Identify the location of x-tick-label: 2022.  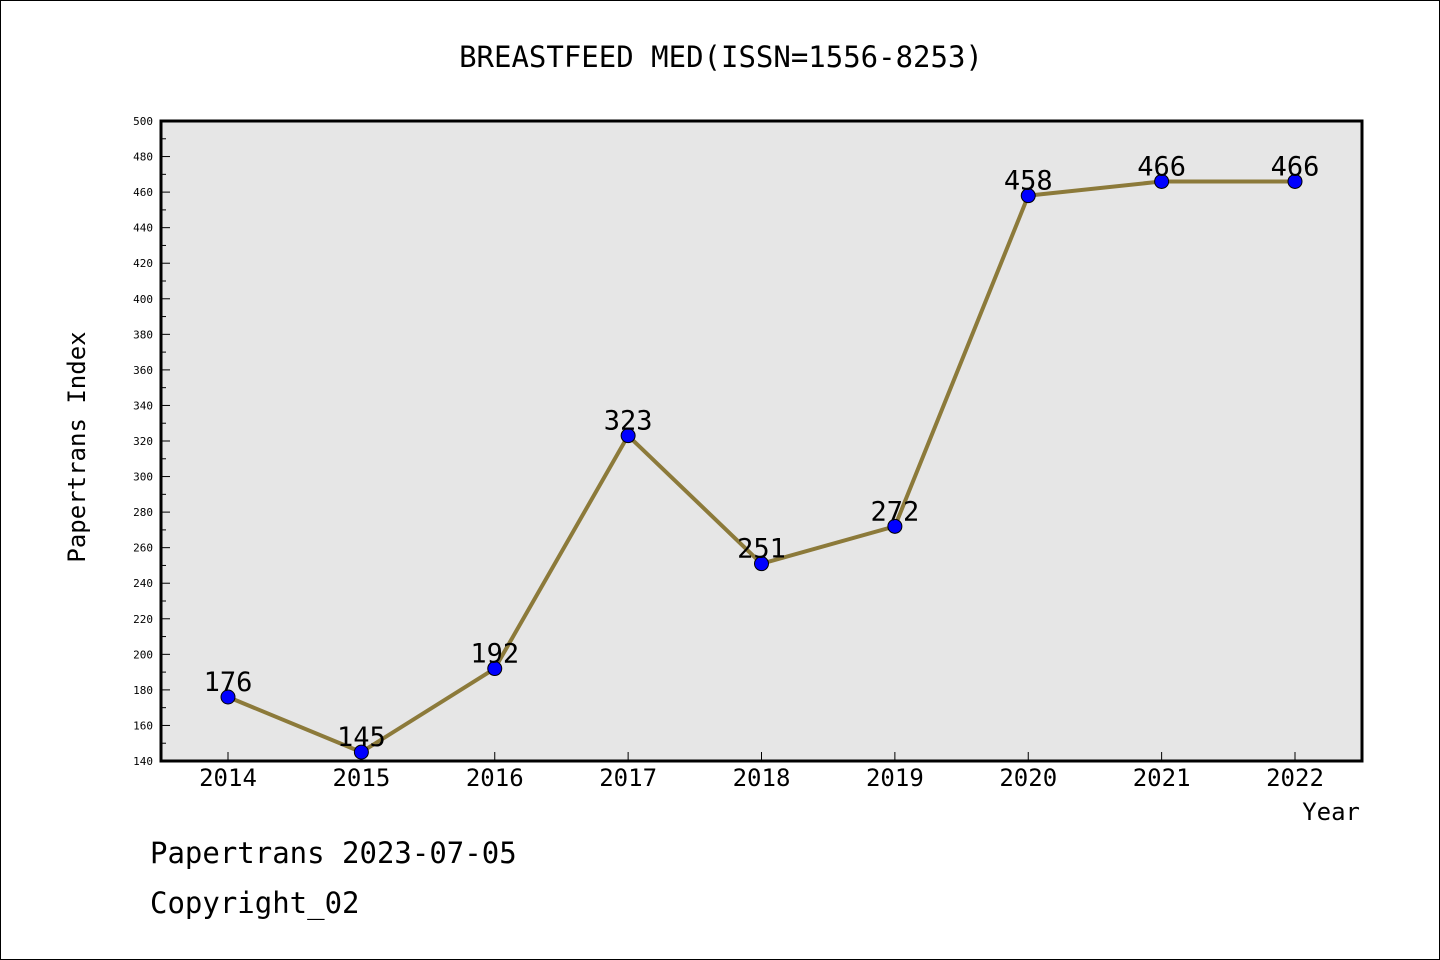
(1295, 778).